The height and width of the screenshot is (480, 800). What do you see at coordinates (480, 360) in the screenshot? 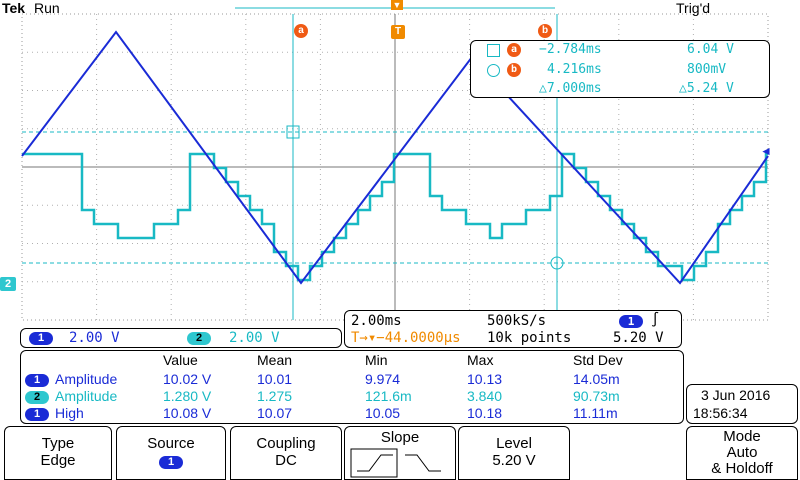
I see `meas-header-max: Max` at bounding box center [480, 360].